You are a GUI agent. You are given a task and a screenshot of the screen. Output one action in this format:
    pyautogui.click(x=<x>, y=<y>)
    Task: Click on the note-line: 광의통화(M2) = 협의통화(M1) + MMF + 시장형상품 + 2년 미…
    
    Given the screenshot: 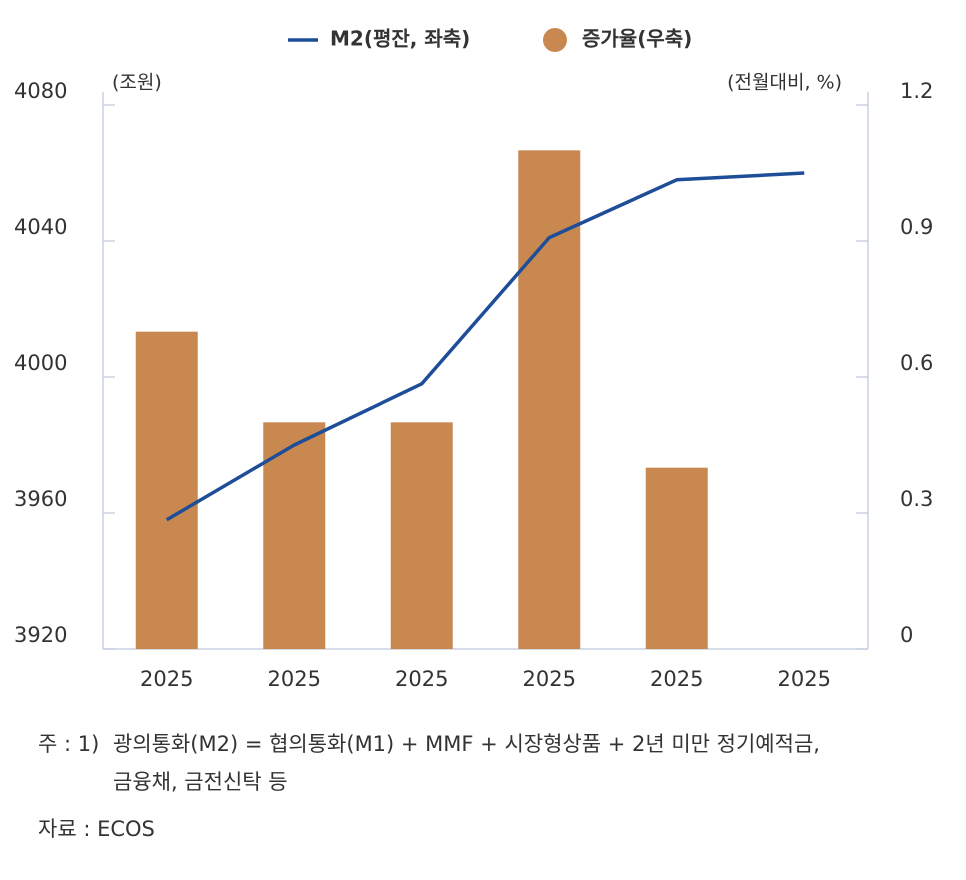 What is the action you would take?
    pyautogui.click(x=466, y=744)
    